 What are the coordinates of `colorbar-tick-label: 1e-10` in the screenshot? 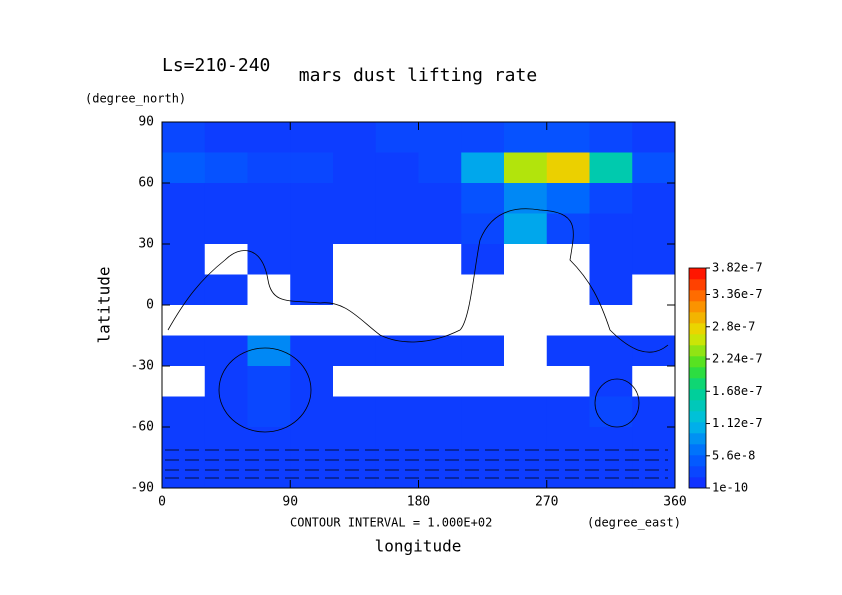 It's located at (730, 488).